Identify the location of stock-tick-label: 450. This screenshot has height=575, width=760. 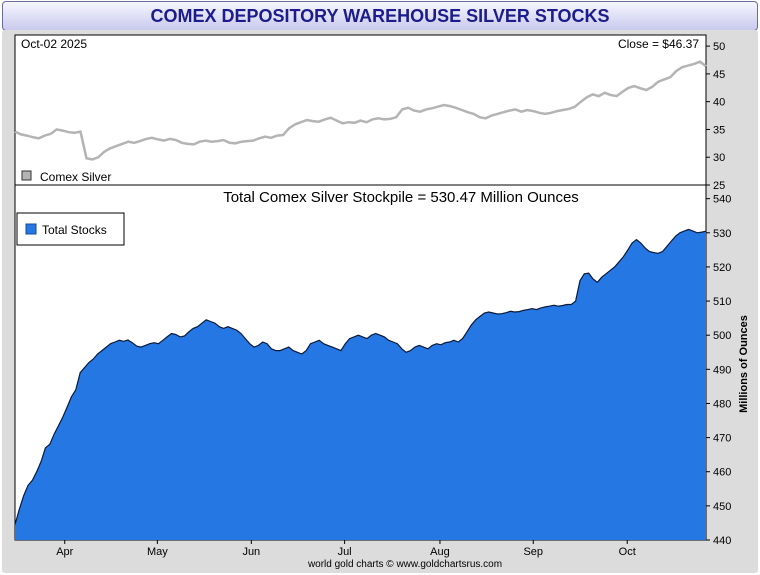
(722, 507).